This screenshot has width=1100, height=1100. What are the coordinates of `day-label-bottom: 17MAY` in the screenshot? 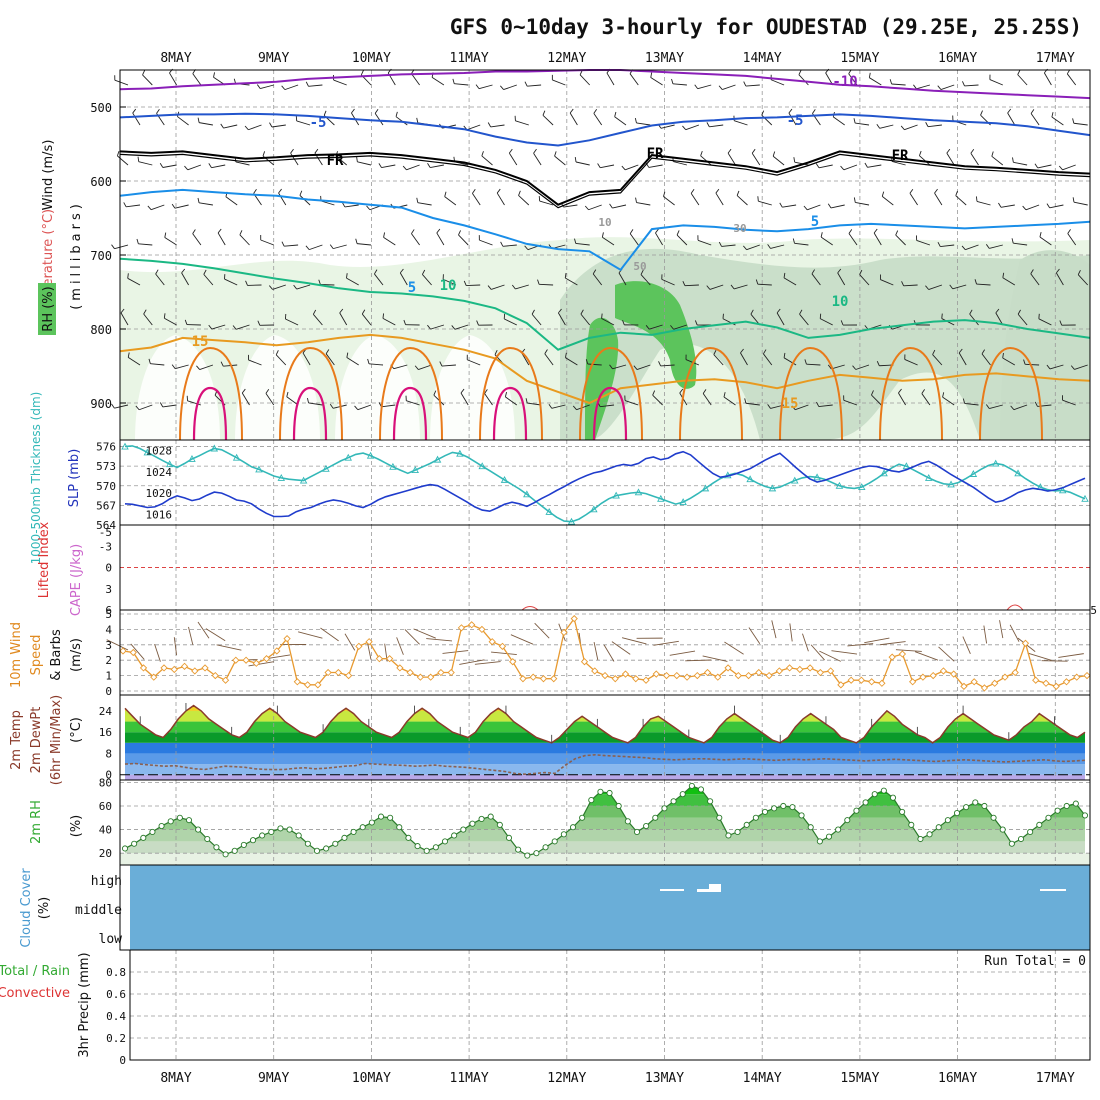 It's located at (1055, 1078).